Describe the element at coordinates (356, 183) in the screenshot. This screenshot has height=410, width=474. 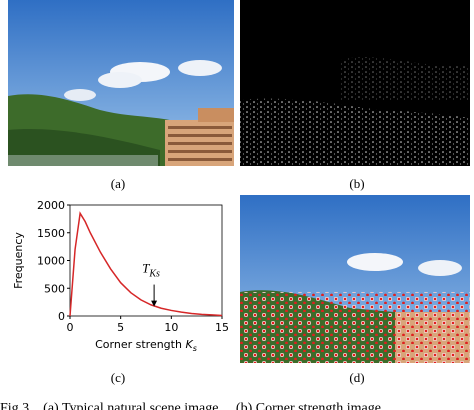
I see `panel-label: (b)` at that location.